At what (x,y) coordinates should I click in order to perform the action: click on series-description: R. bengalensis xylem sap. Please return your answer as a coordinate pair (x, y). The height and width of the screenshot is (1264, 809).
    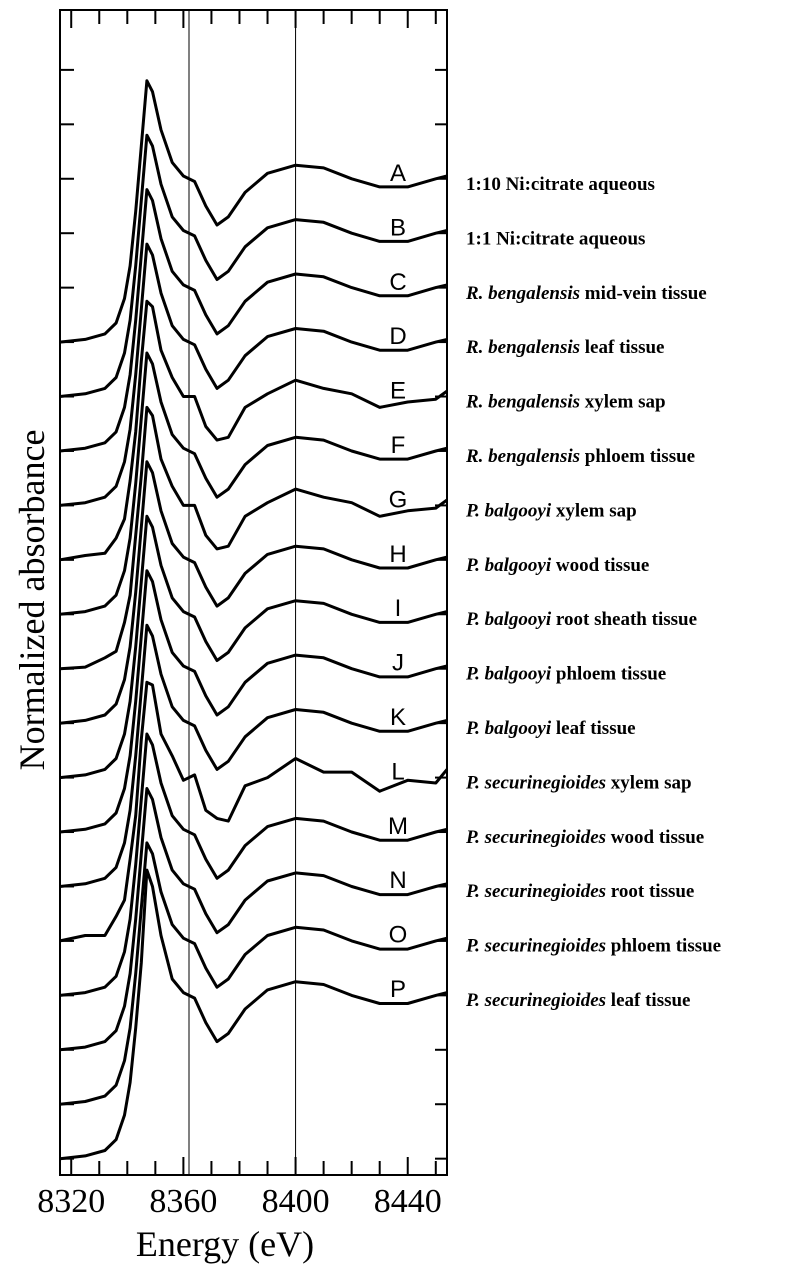
    Looking at the image, I should click on (565, 402).